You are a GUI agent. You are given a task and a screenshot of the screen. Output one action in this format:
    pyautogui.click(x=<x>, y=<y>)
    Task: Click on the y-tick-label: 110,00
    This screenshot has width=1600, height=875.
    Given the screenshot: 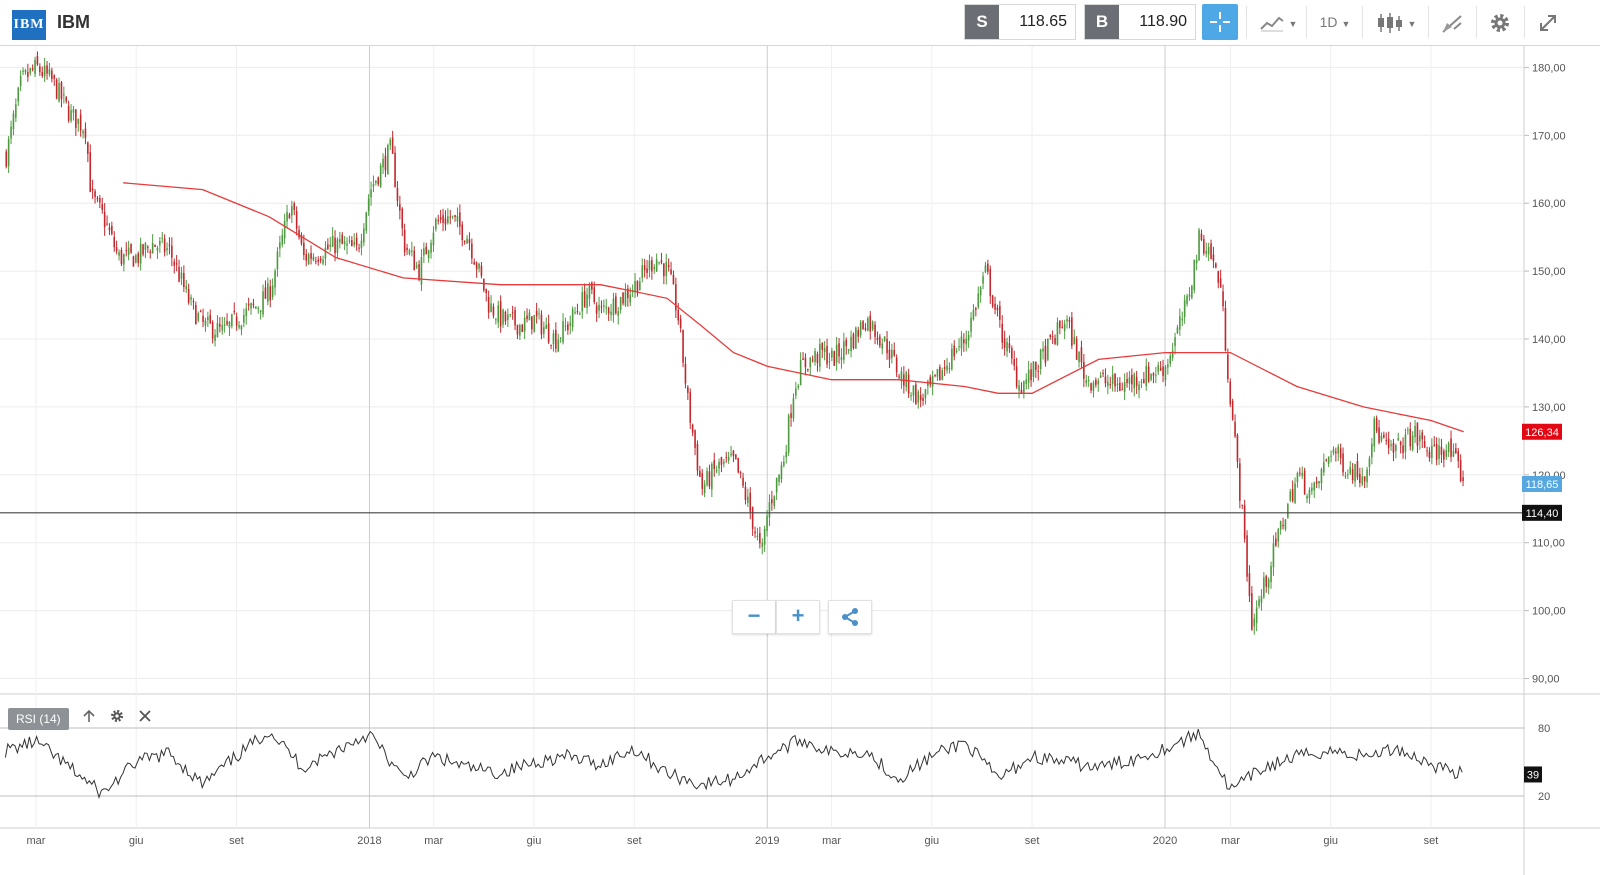 What is the action you would take?
    pyautogui.click(x=1548, y=544)
    